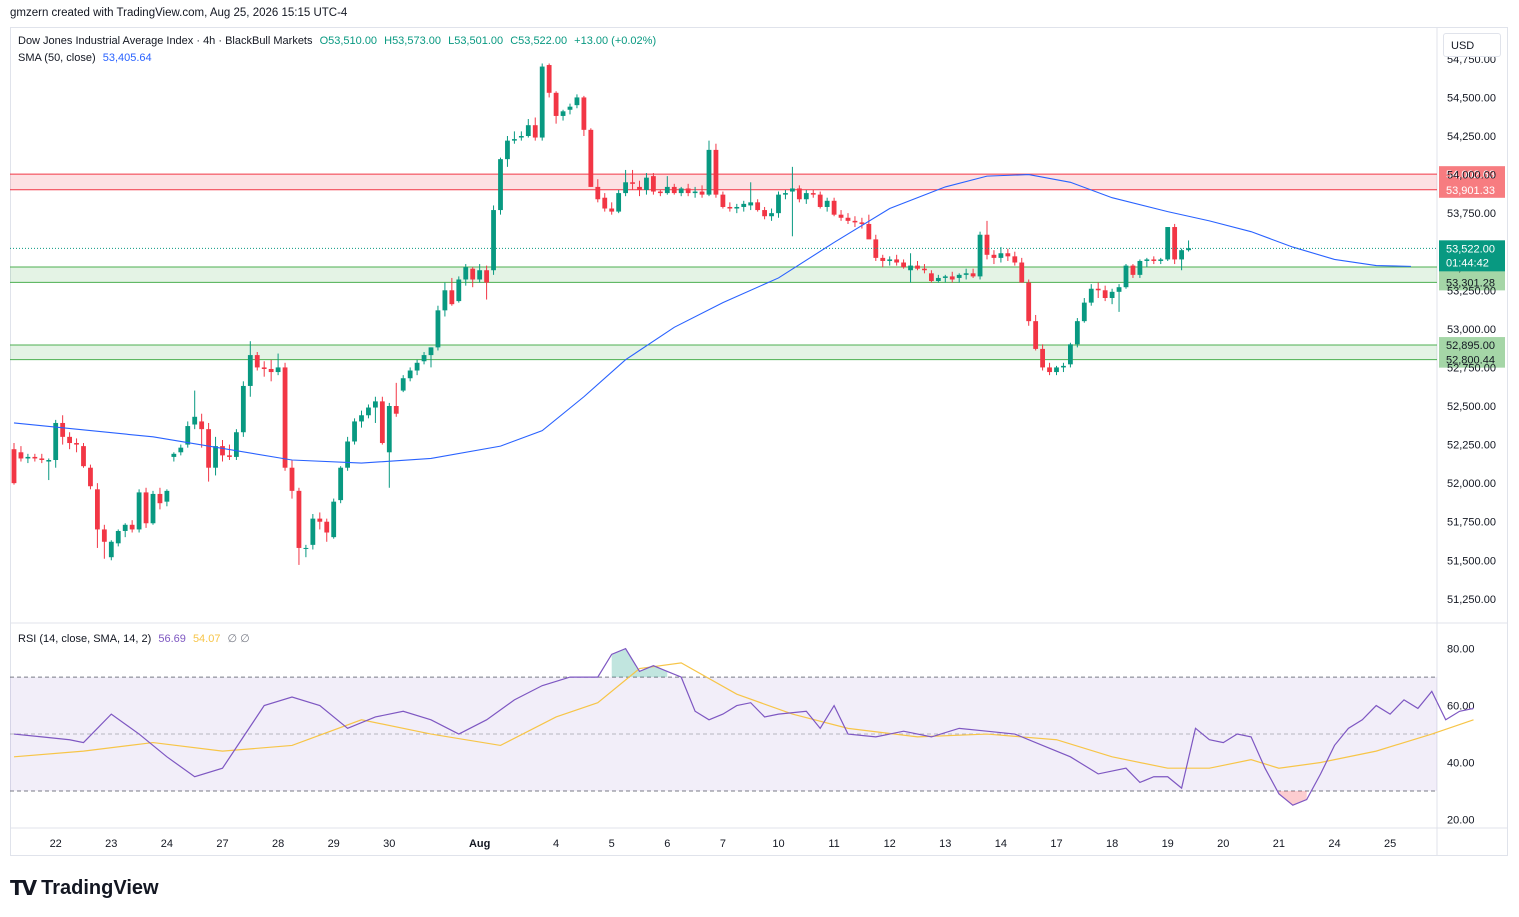 This screenshot has width=1519, height=917. I want to click on rsi-overbought-fill, so click(639, 663).